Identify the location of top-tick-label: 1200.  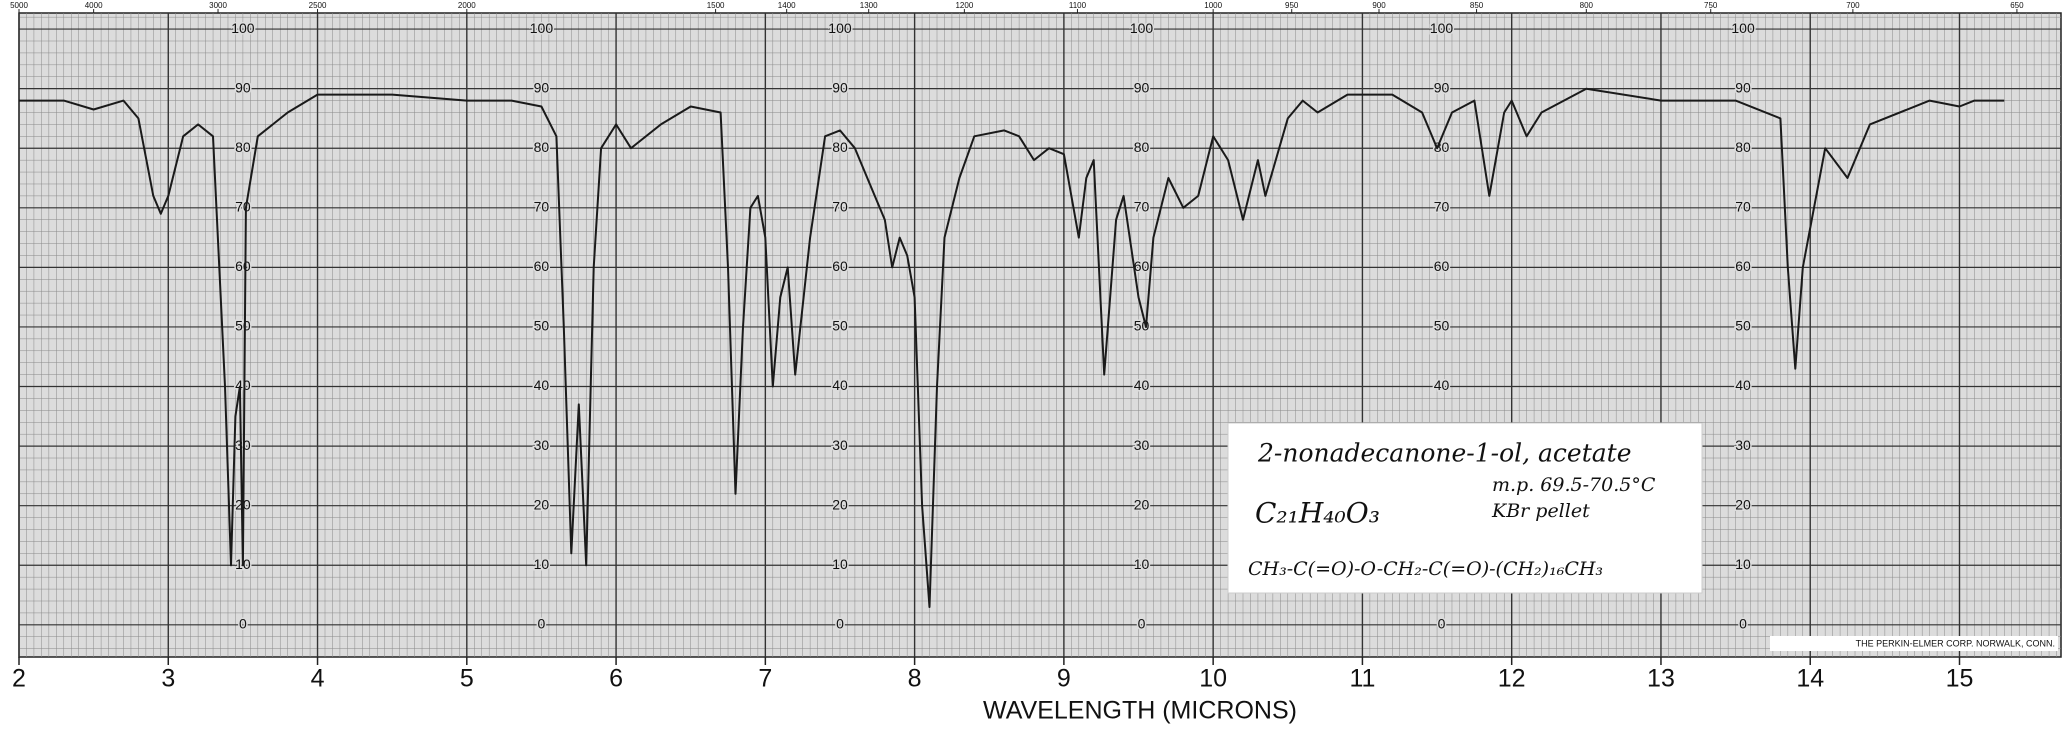
(964, 5).